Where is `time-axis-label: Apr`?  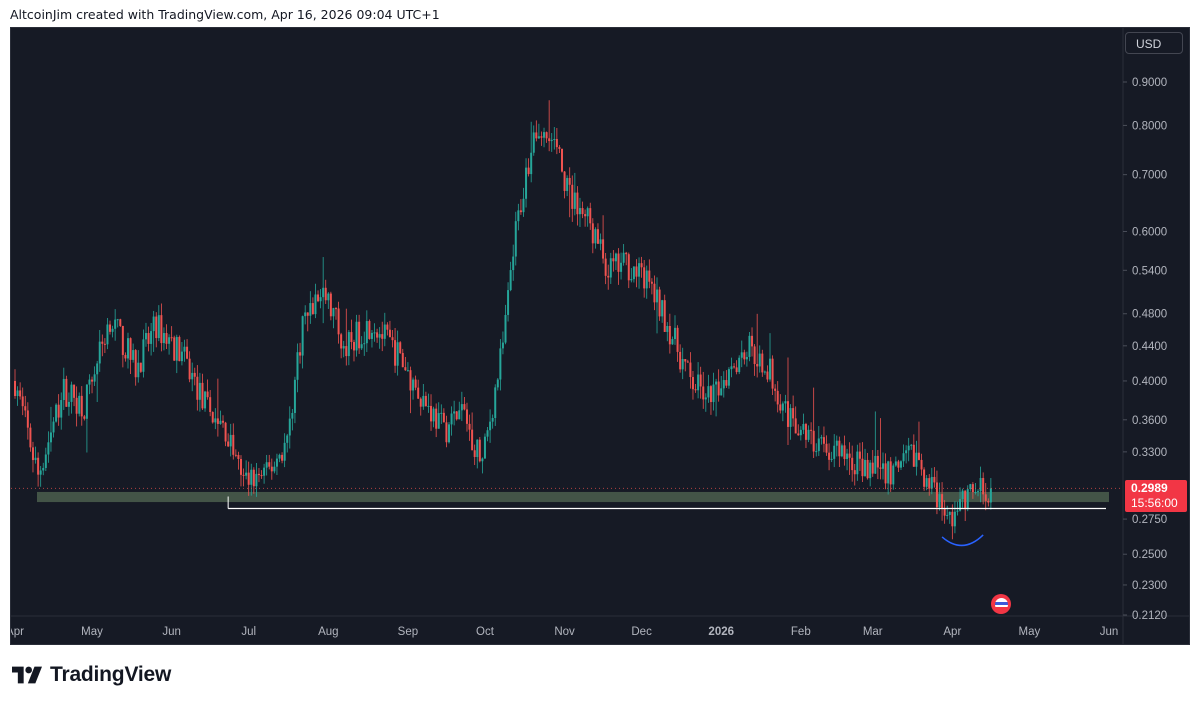 time-axis-label: Apr is located at coordinates (952, 632).